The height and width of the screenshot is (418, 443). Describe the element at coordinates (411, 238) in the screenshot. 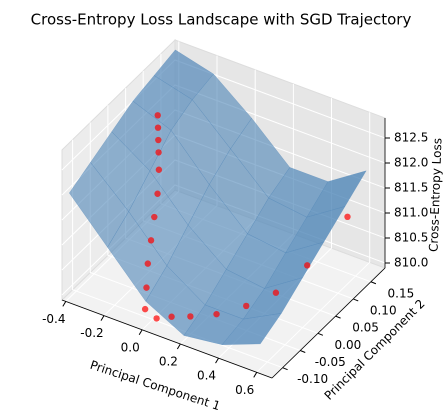

I see `z-tick-label: 810.5` at that location.